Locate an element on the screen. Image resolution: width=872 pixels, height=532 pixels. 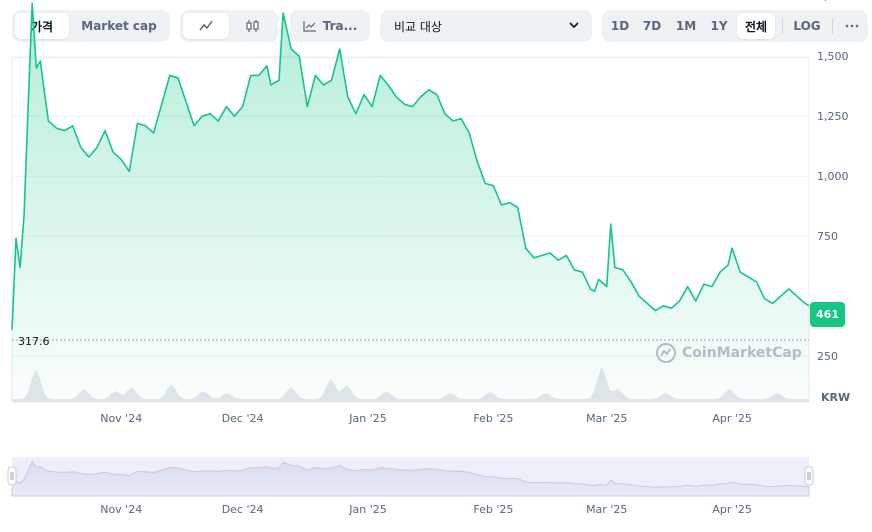
range-all: 전체 is located at coordinates (756, 26).